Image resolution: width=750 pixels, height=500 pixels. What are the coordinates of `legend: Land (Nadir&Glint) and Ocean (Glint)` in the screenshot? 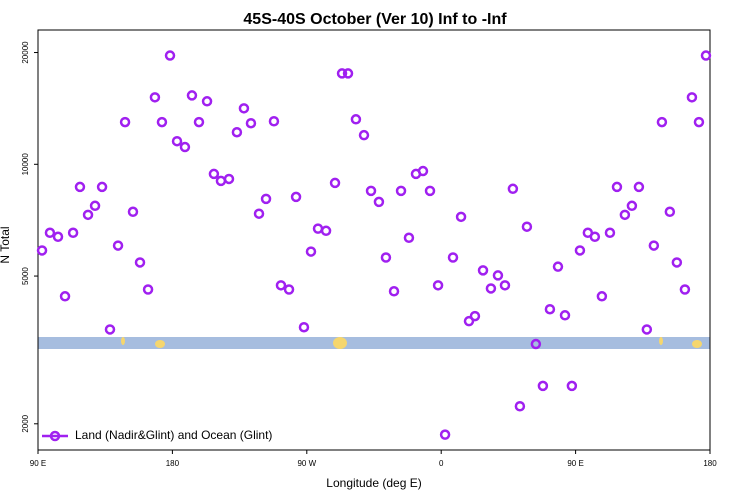 It's located at (157, 435).